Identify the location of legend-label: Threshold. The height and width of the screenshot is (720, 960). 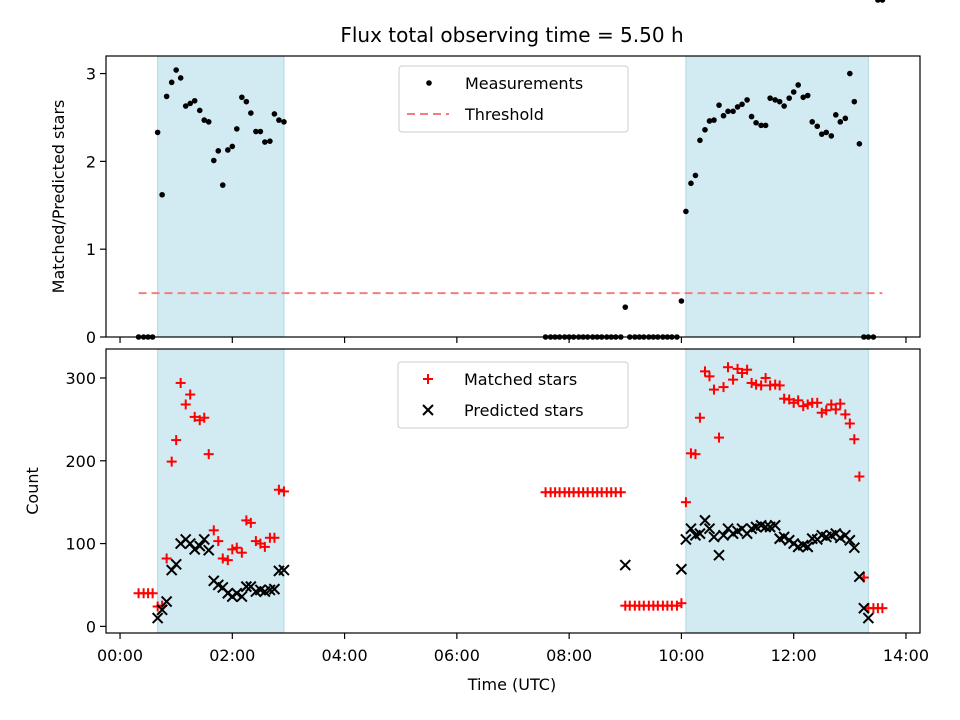
(504, 114).